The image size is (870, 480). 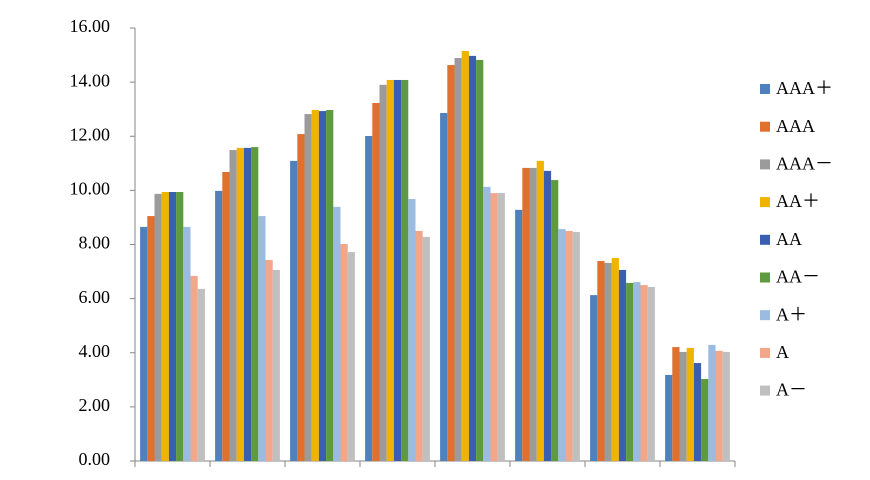 I want to click on y-tick-label: 4.00, so click(x=95, y=351).